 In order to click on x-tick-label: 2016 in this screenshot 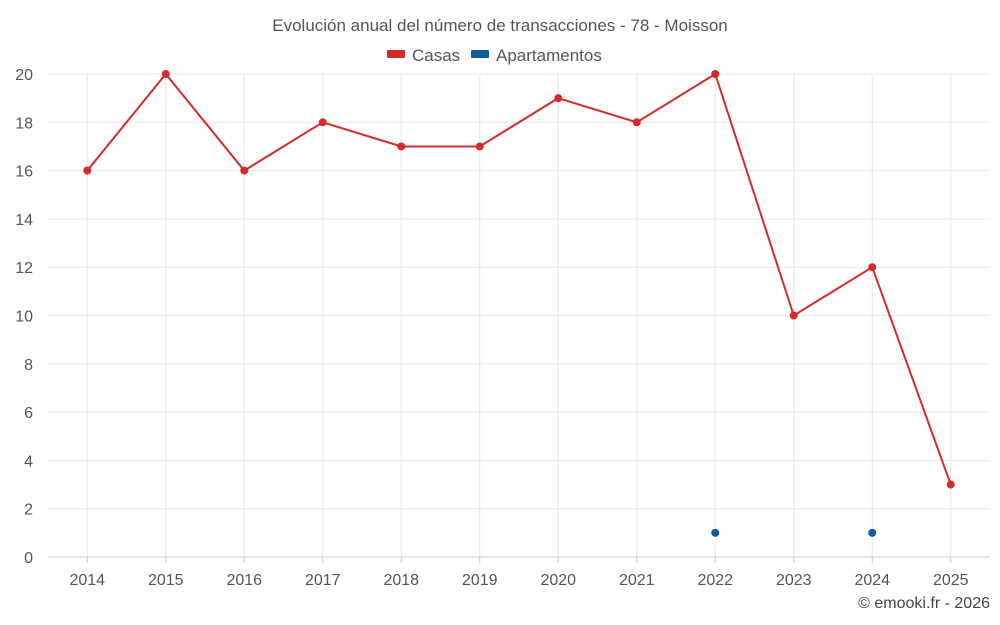, I will do `click(244, 580)`.